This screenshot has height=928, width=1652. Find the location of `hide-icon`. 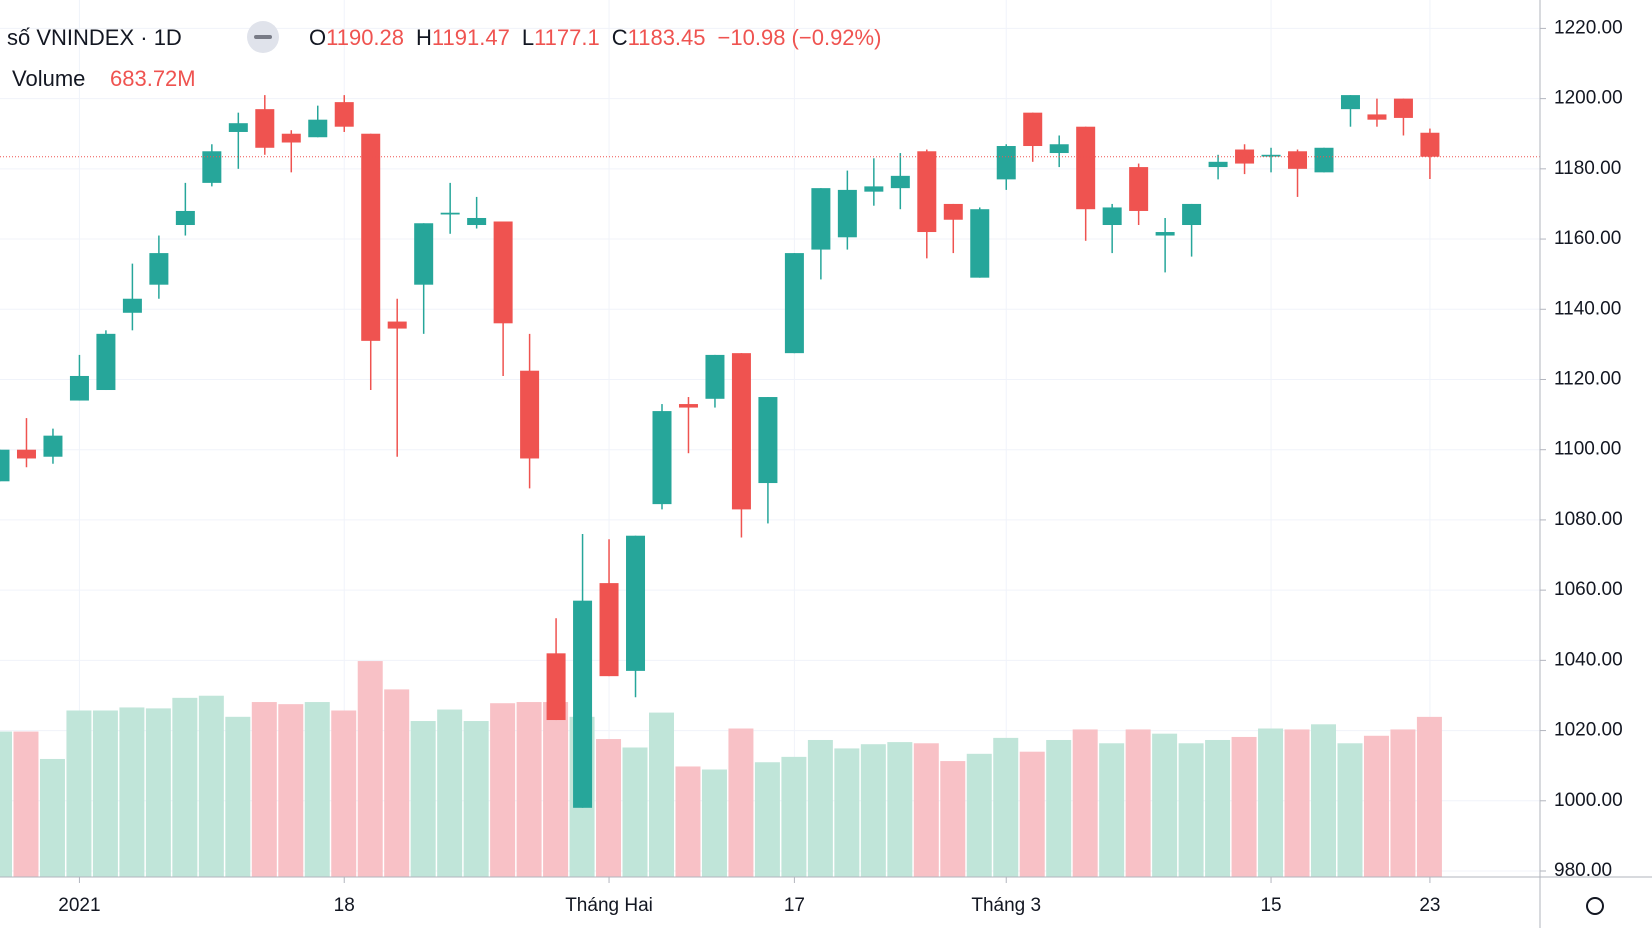

hide-icon is located at coordinates (263, 37).